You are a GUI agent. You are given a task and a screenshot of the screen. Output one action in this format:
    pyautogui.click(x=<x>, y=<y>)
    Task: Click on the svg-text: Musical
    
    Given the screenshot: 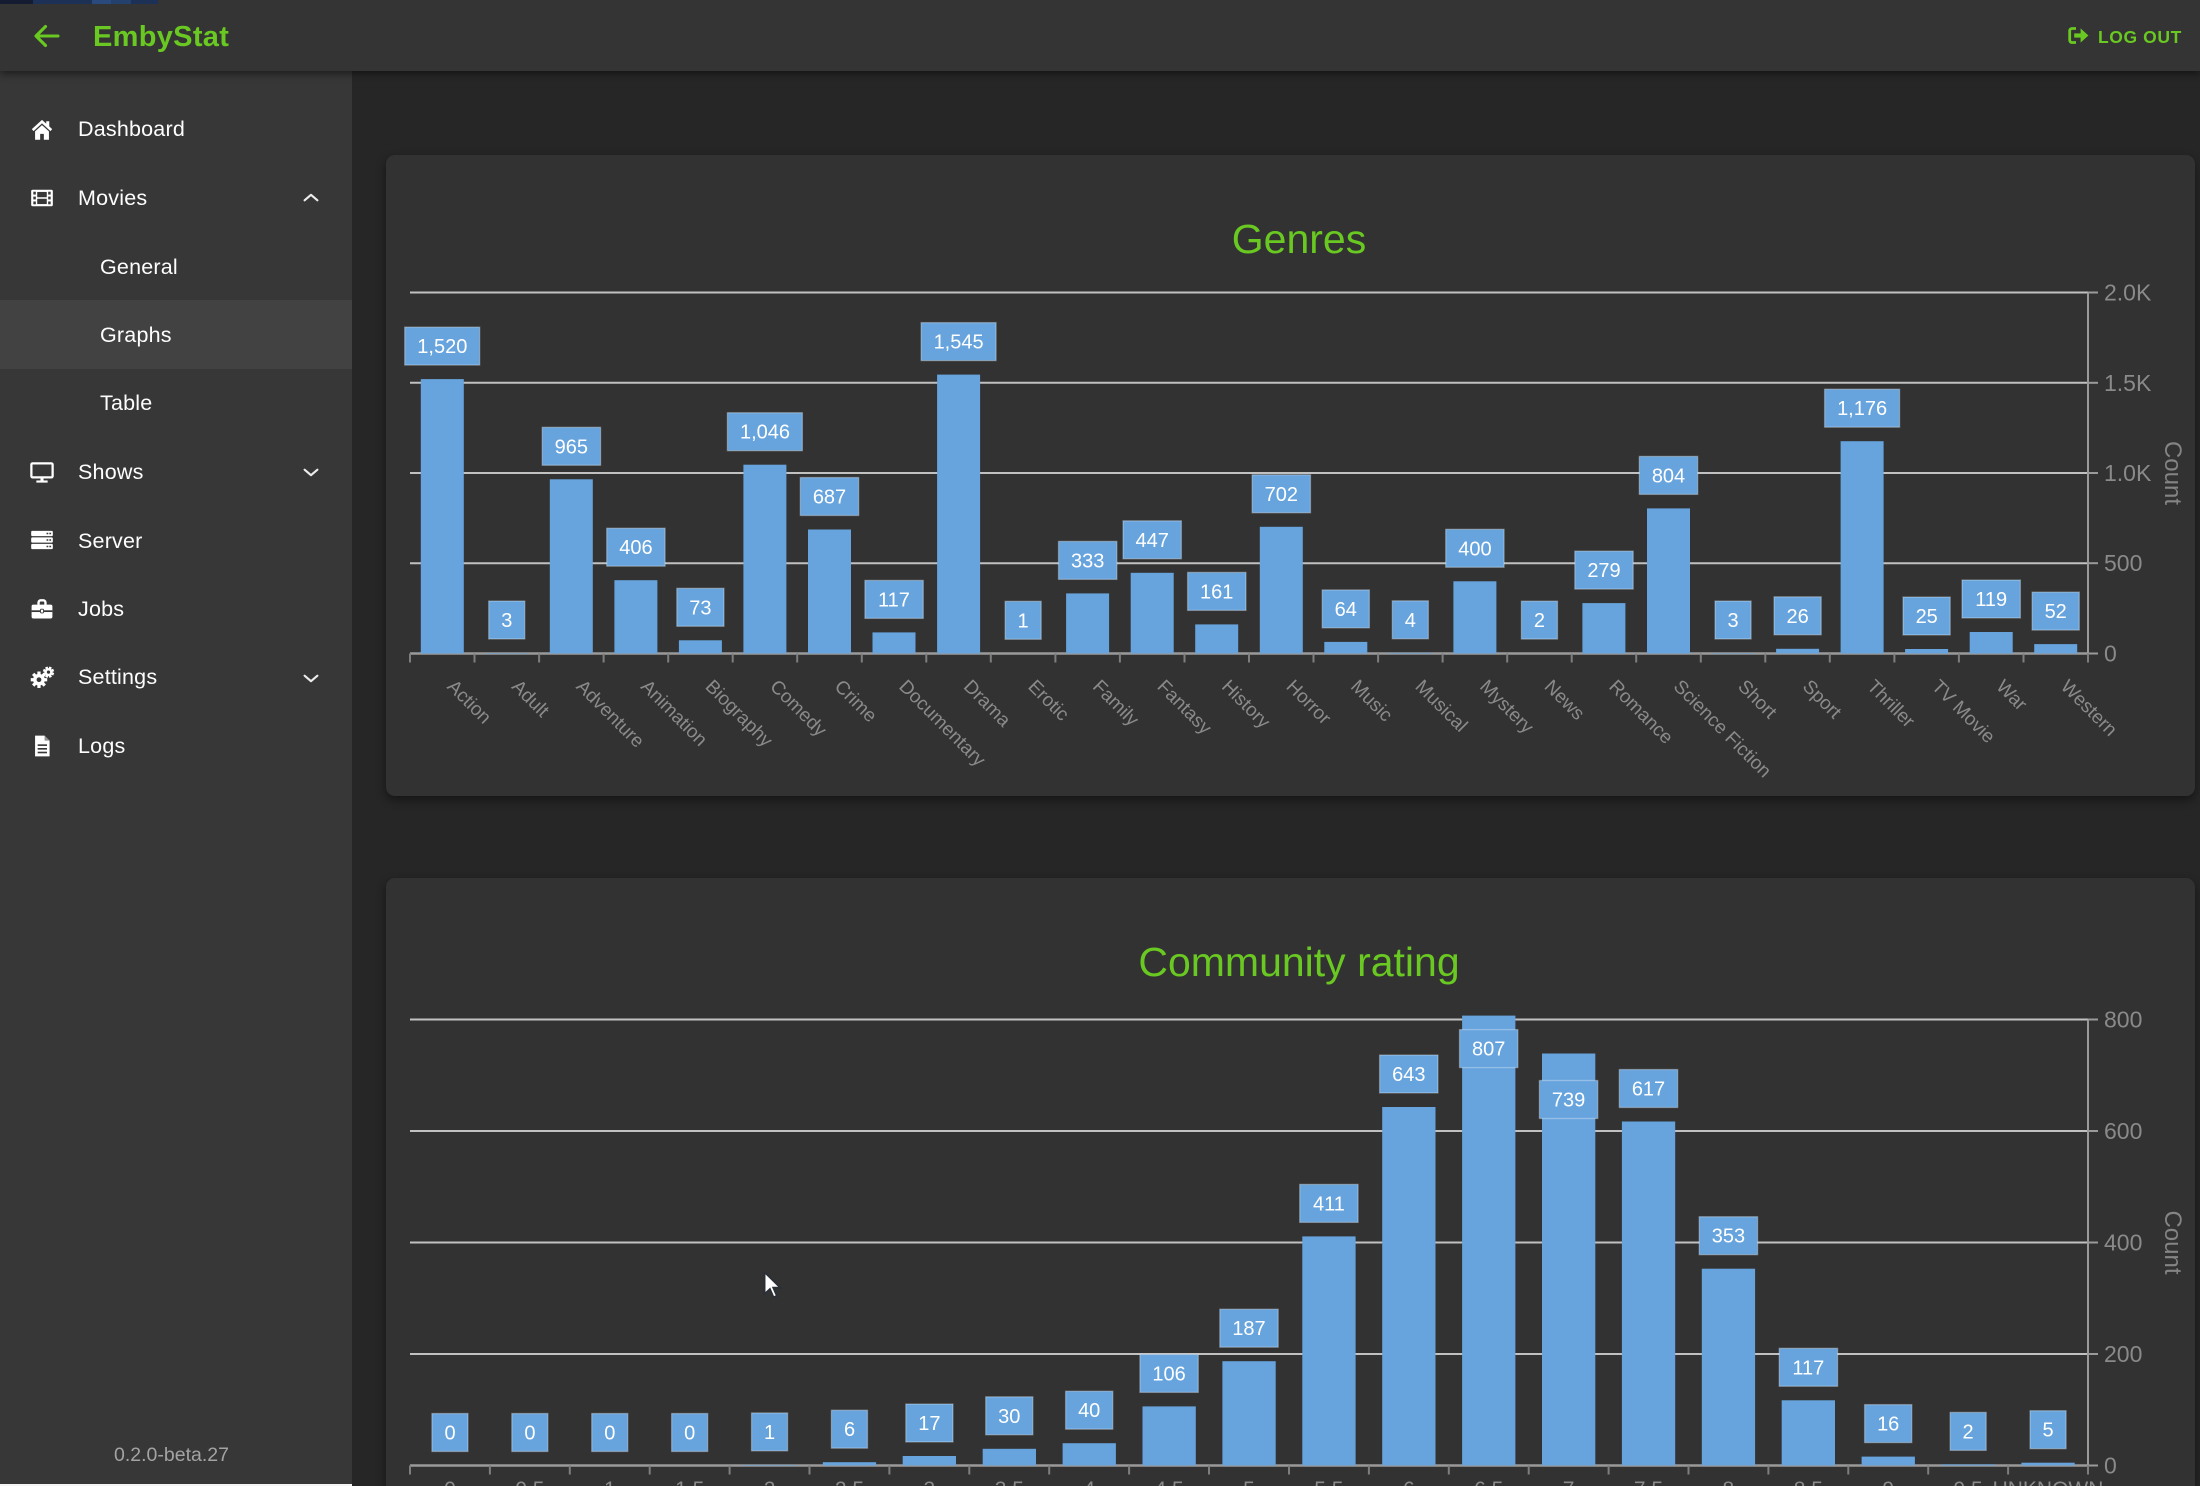 What is the action you would take?
    pyautogui.click(x=1441, y=706)
    